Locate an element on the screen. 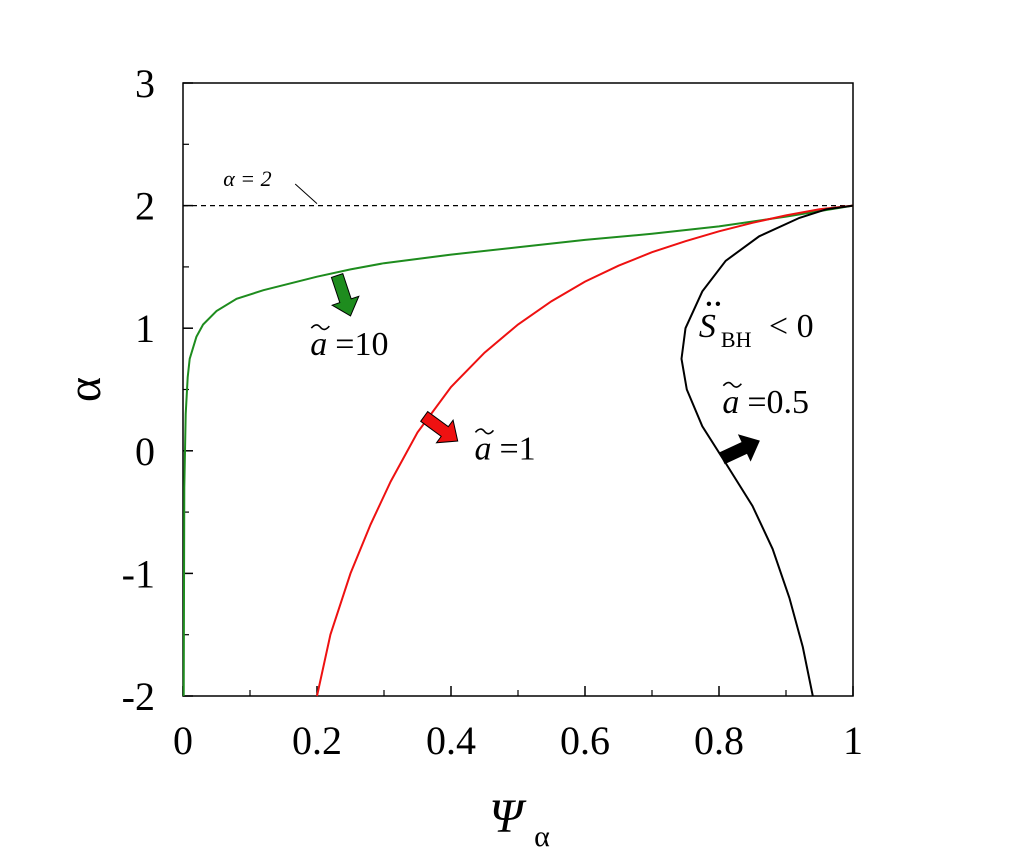 This screenshot has width=1024, height=857. arrows-group is located at coordinates (545, 368).